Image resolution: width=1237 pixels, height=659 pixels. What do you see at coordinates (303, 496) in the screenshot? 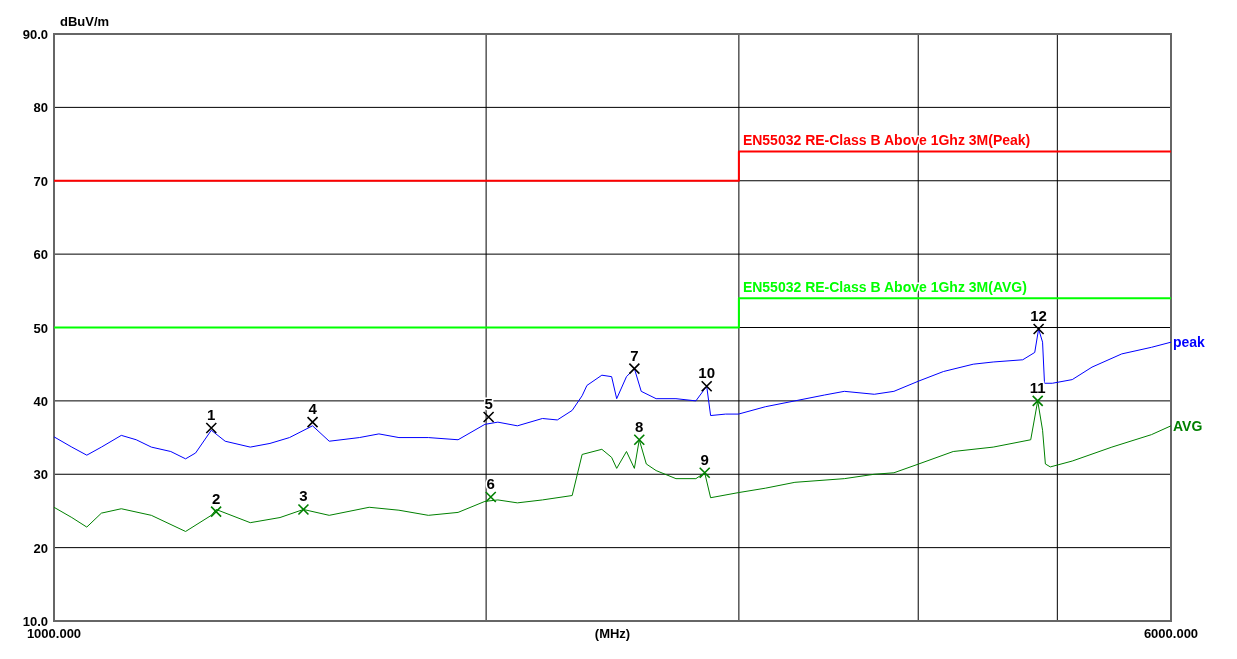
I see `annotation: 3` at bounding box center [303, 496].